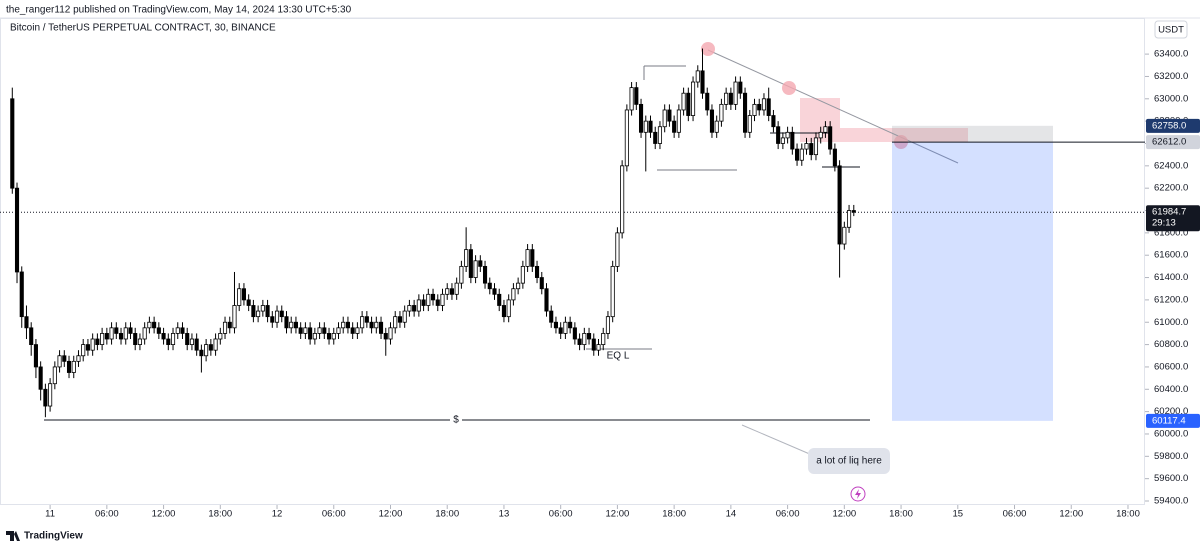 Image resolution: width=1200 pixels, height=548 pixels. I want to click on price-tag-label: 60117.4, so click(1169, 420).